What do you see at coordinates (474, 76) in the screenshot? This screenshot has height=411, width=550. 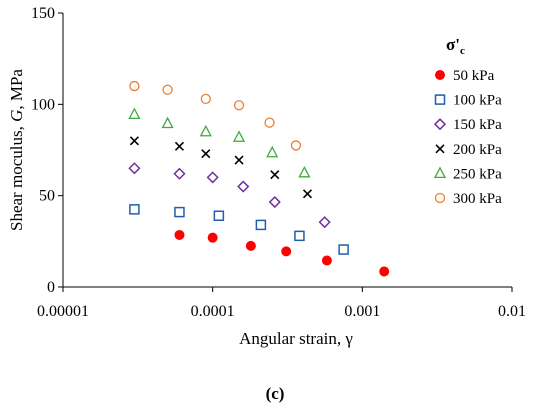 I see `legend-label: 50 kPa` at bounding box center [474, 76].